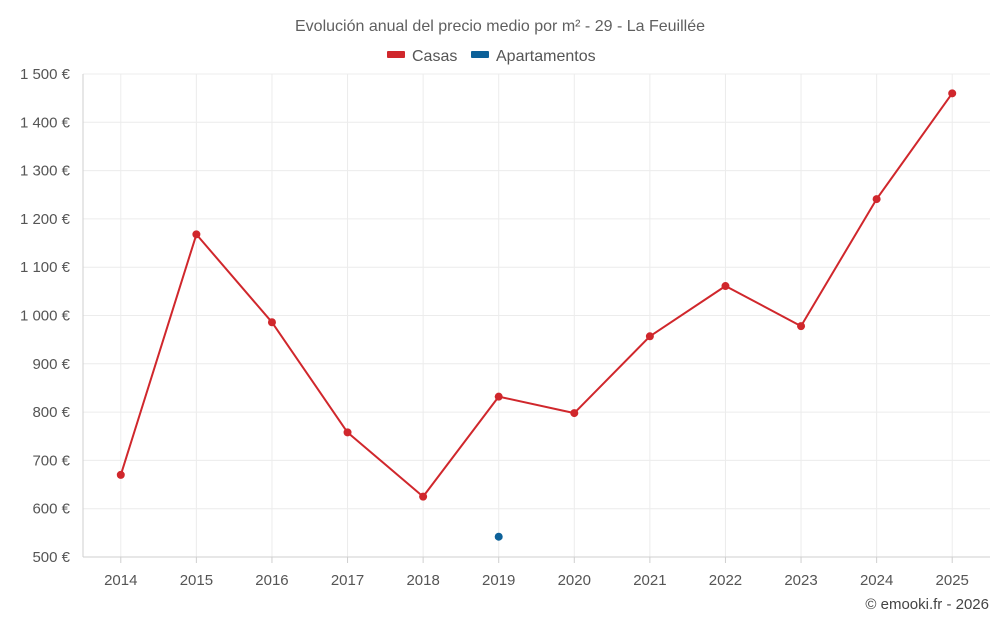 Image resolution: width=1000 pixels, height=625 pixels. What do you see at coordinates (196, 580) in the screenshot?
I see `x-tick-label: 2015` at bounding box center [196, 580].